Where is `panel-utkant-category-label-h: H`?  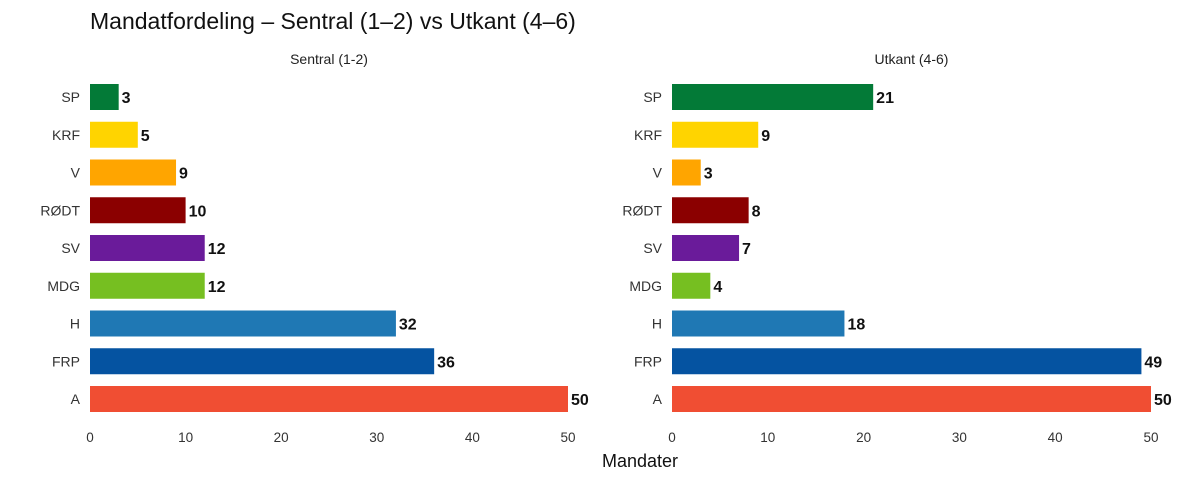
panel-utkant-category-label-h: H is located at coordinates (657, 324).